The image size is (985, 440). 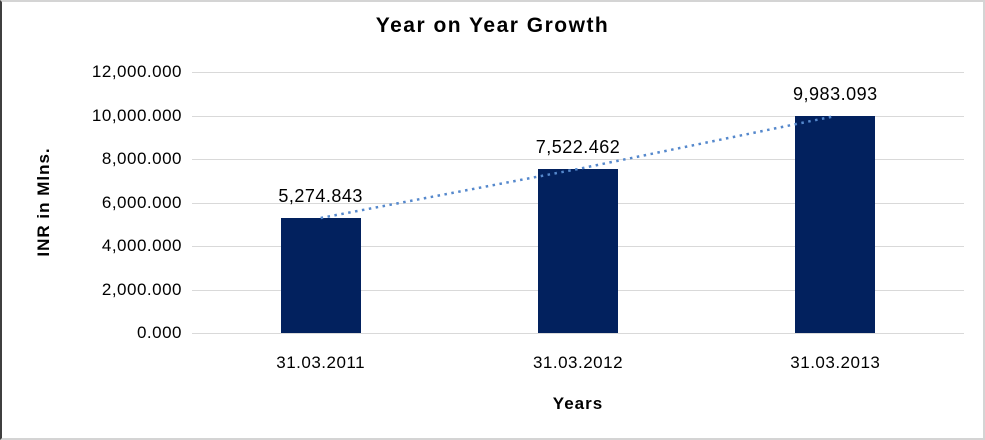 I want to click on y-axis-tick-label: 4,000.000, so click(x=141, y=245).